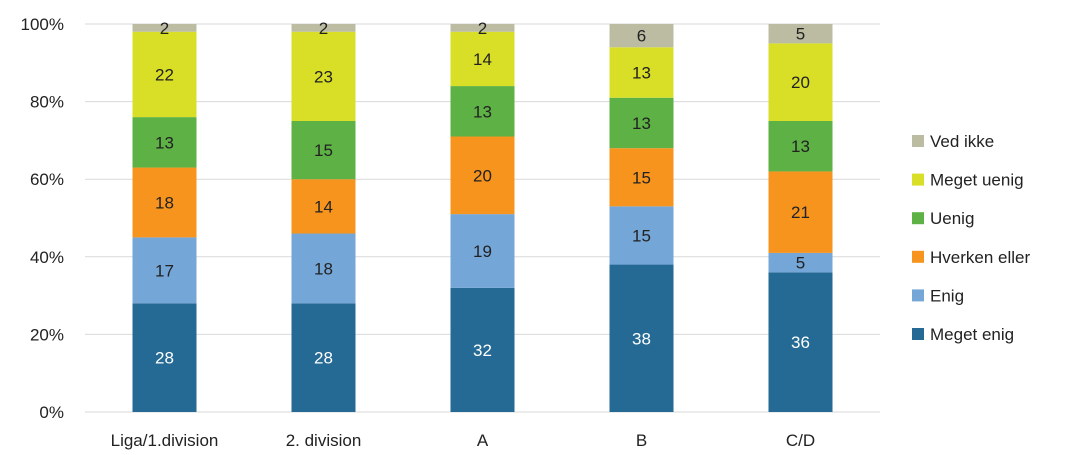 This screenshot has height=455, width=1075. What do you see at coordinates (324, 440) in the screenshot?
I see `x-tick-label: 2. division` at bounding box center [324, 440].